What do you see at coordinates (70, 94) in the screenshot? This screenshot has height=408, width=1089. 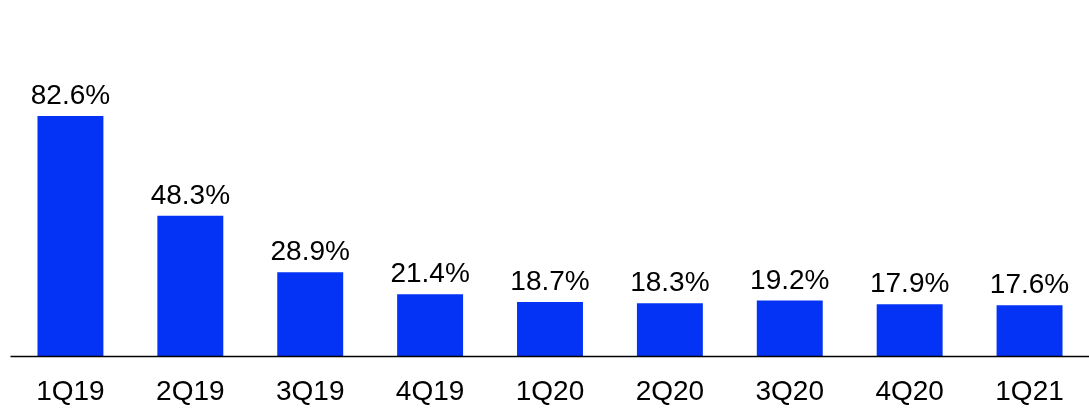 I see `data-label: 82.6%` at bounding box center [70, 94].